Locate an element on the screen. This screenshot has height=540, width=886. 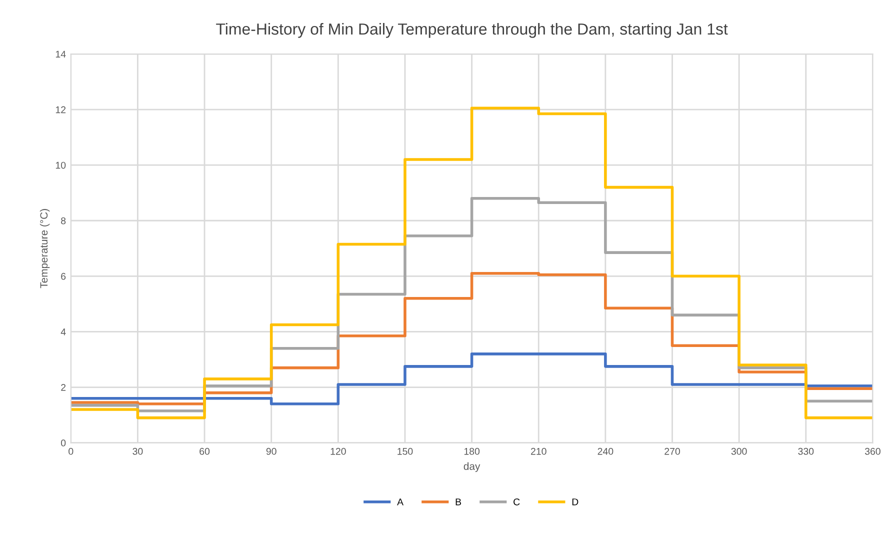
x-tick-label: 60 is located at coordinates (205, 451).